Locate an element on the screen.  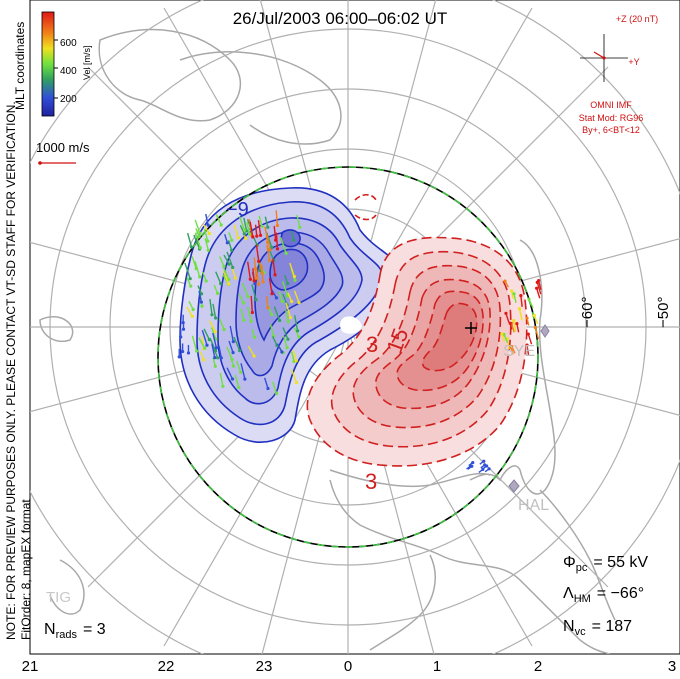
imf-y-label: +Y is located at coordinates (633, 62).